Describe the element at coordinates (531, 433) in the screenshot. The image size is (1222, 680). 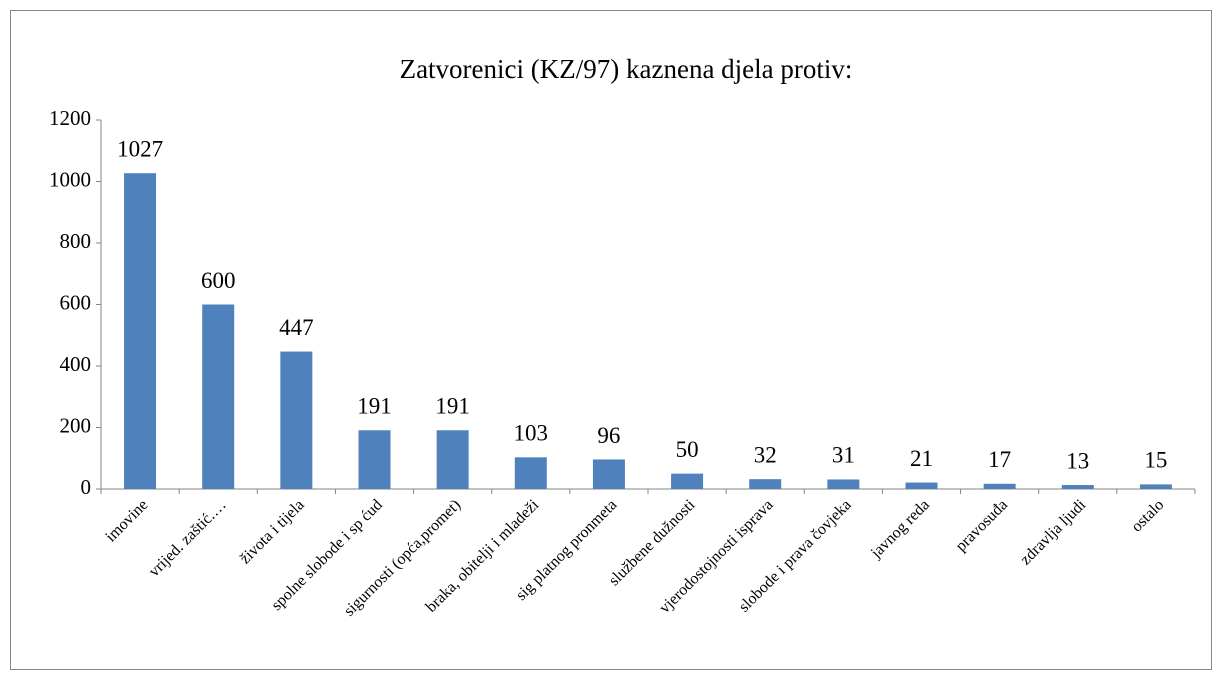
I see `data-label: 103` at that location.